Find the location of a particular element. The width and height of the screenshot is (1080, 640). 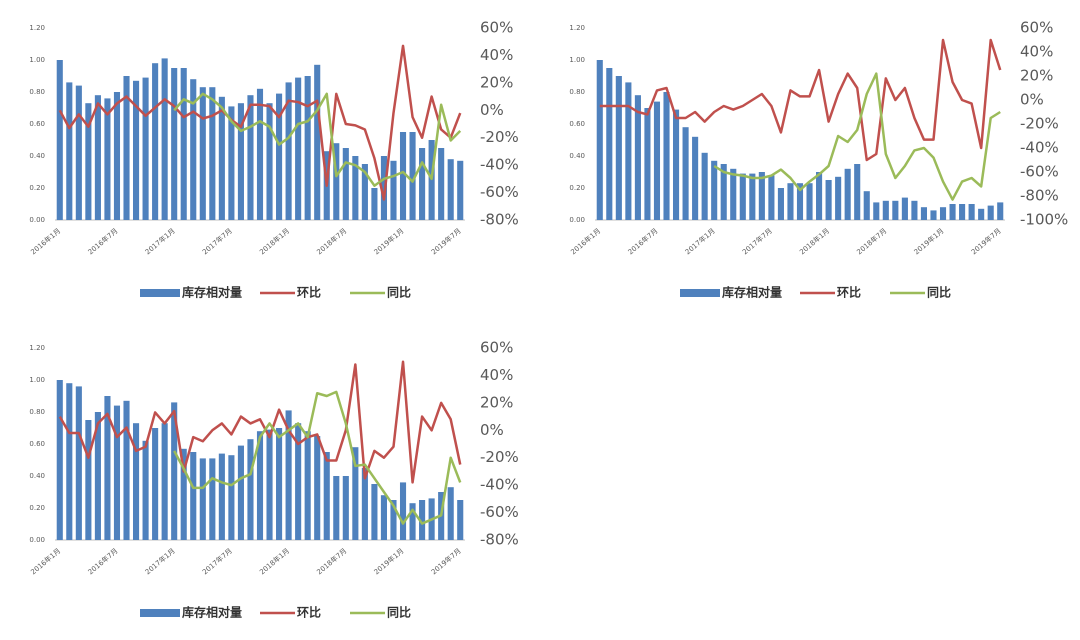

legend-label: 库存相对量 is located at coordinates (212, 612).